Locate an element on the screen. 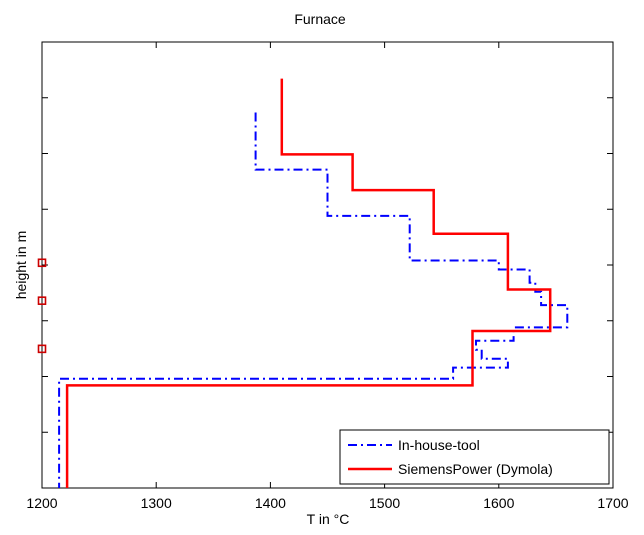  legend-box is located at coordinates (474, 457).